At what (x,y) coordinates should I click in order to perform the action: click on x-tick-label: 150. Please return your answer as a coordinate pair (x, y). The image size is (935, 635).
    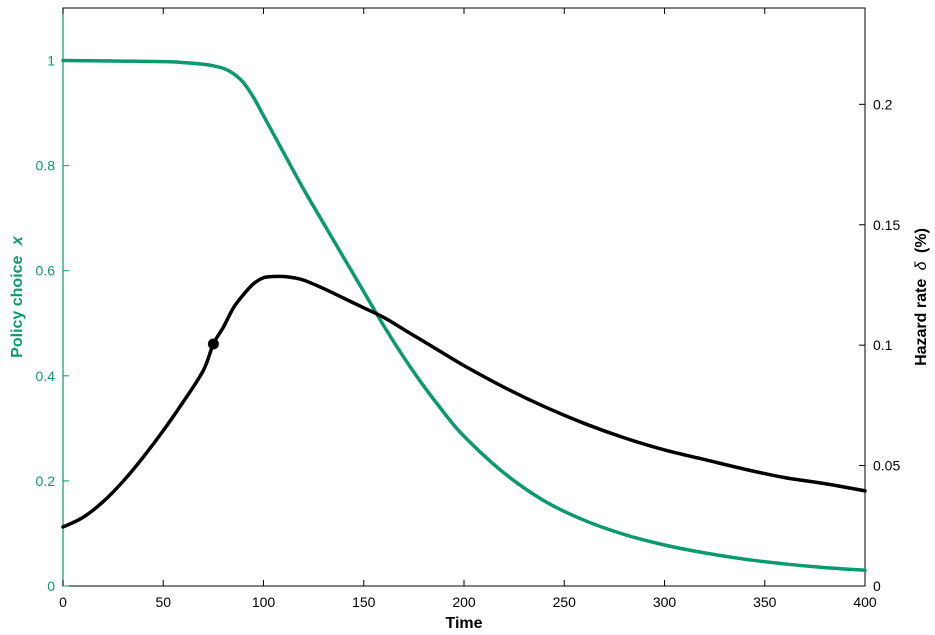
    Looking at the image, I should click on (364, 602).